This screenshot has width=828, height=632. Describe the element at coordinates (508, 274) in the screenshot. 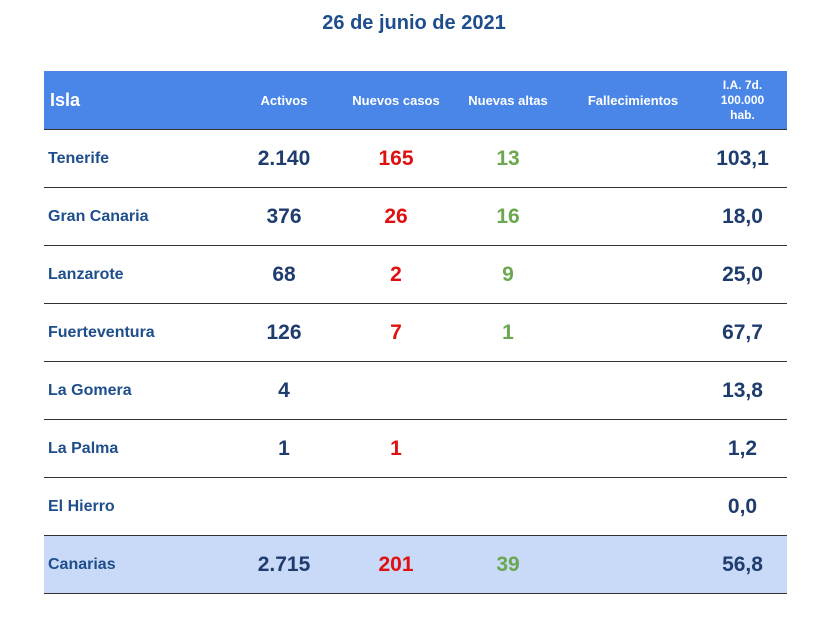

I see `cell-altas: 9` at that location.